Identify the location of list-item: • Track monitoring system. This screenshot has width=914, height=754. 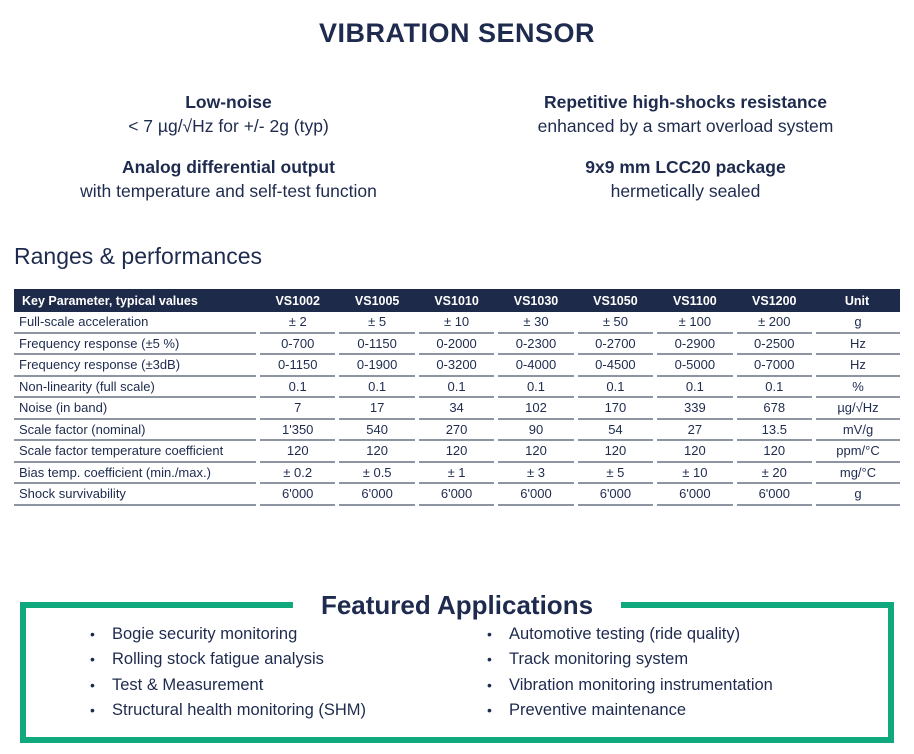
(687, 660).